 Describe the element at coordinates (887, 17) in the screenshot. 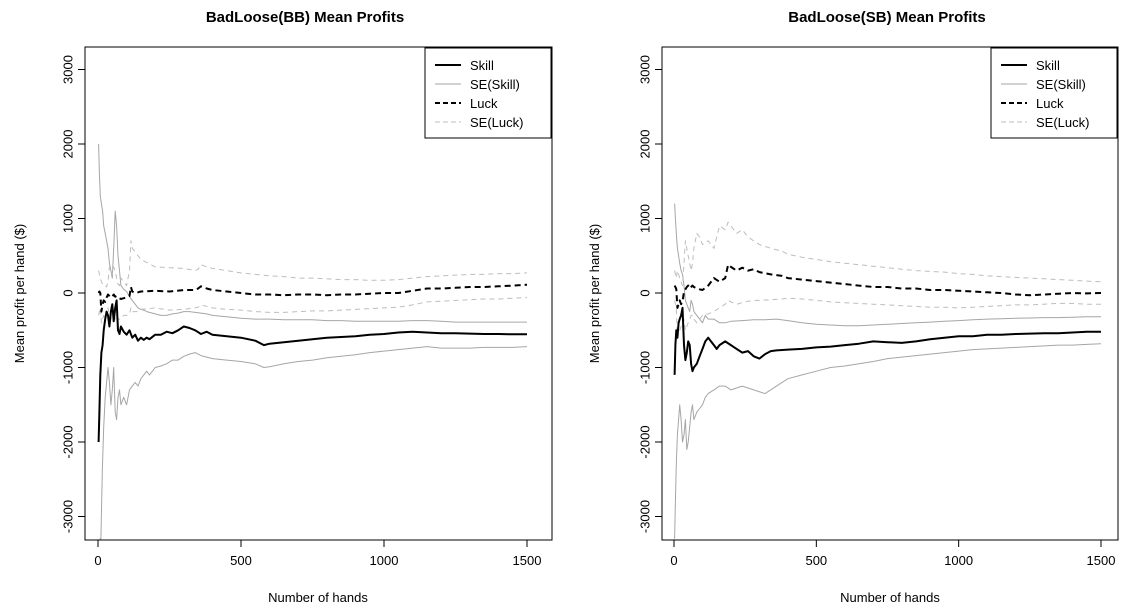

I see `chart-title: BadLoose(SB) Mean Profits` at that location.